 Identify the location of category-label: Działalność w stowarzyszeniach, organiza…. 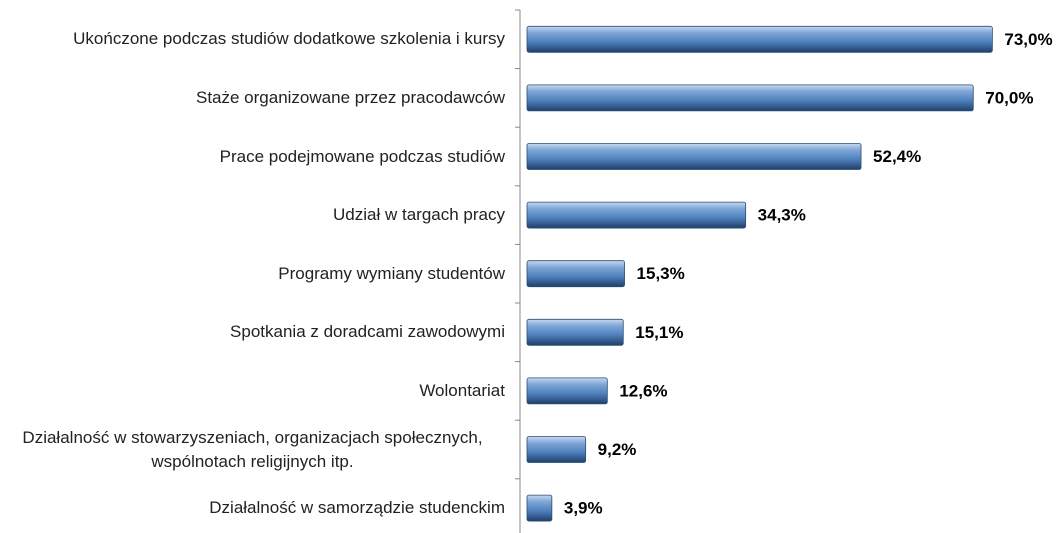
(252, 450).